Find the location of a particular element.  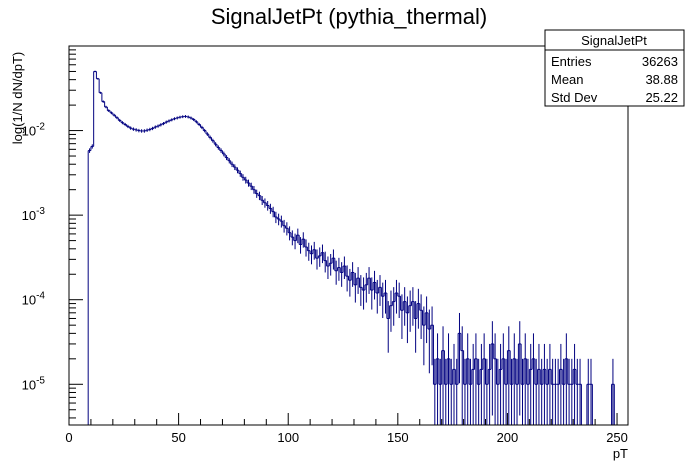

stats-mean-value: 38.88 is located at coordinates (661, 79).